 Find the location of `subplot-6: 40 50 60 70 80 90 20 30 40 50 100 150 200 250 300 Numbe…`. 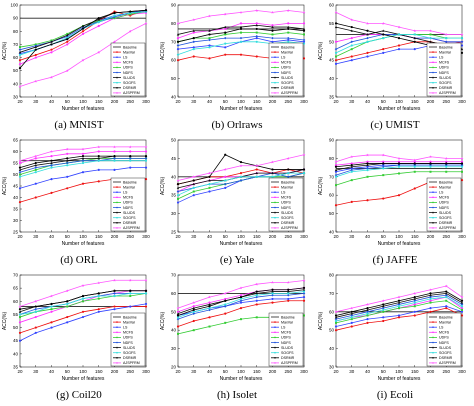

subplot-6: 40 50 60 70 80 90 20 30 40 50 100 150 200 250 300 Numbe… is located at coordinates (395, 202).